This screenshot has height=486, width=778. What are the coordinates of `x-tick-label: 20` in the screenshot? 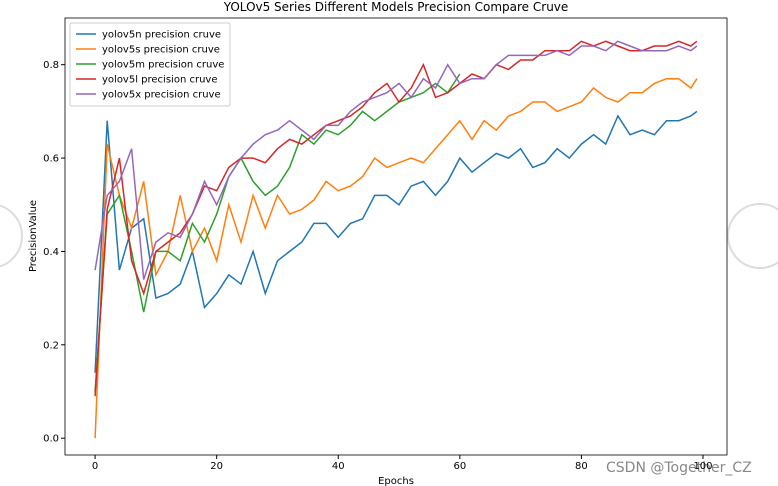 It's located at (216, 466).